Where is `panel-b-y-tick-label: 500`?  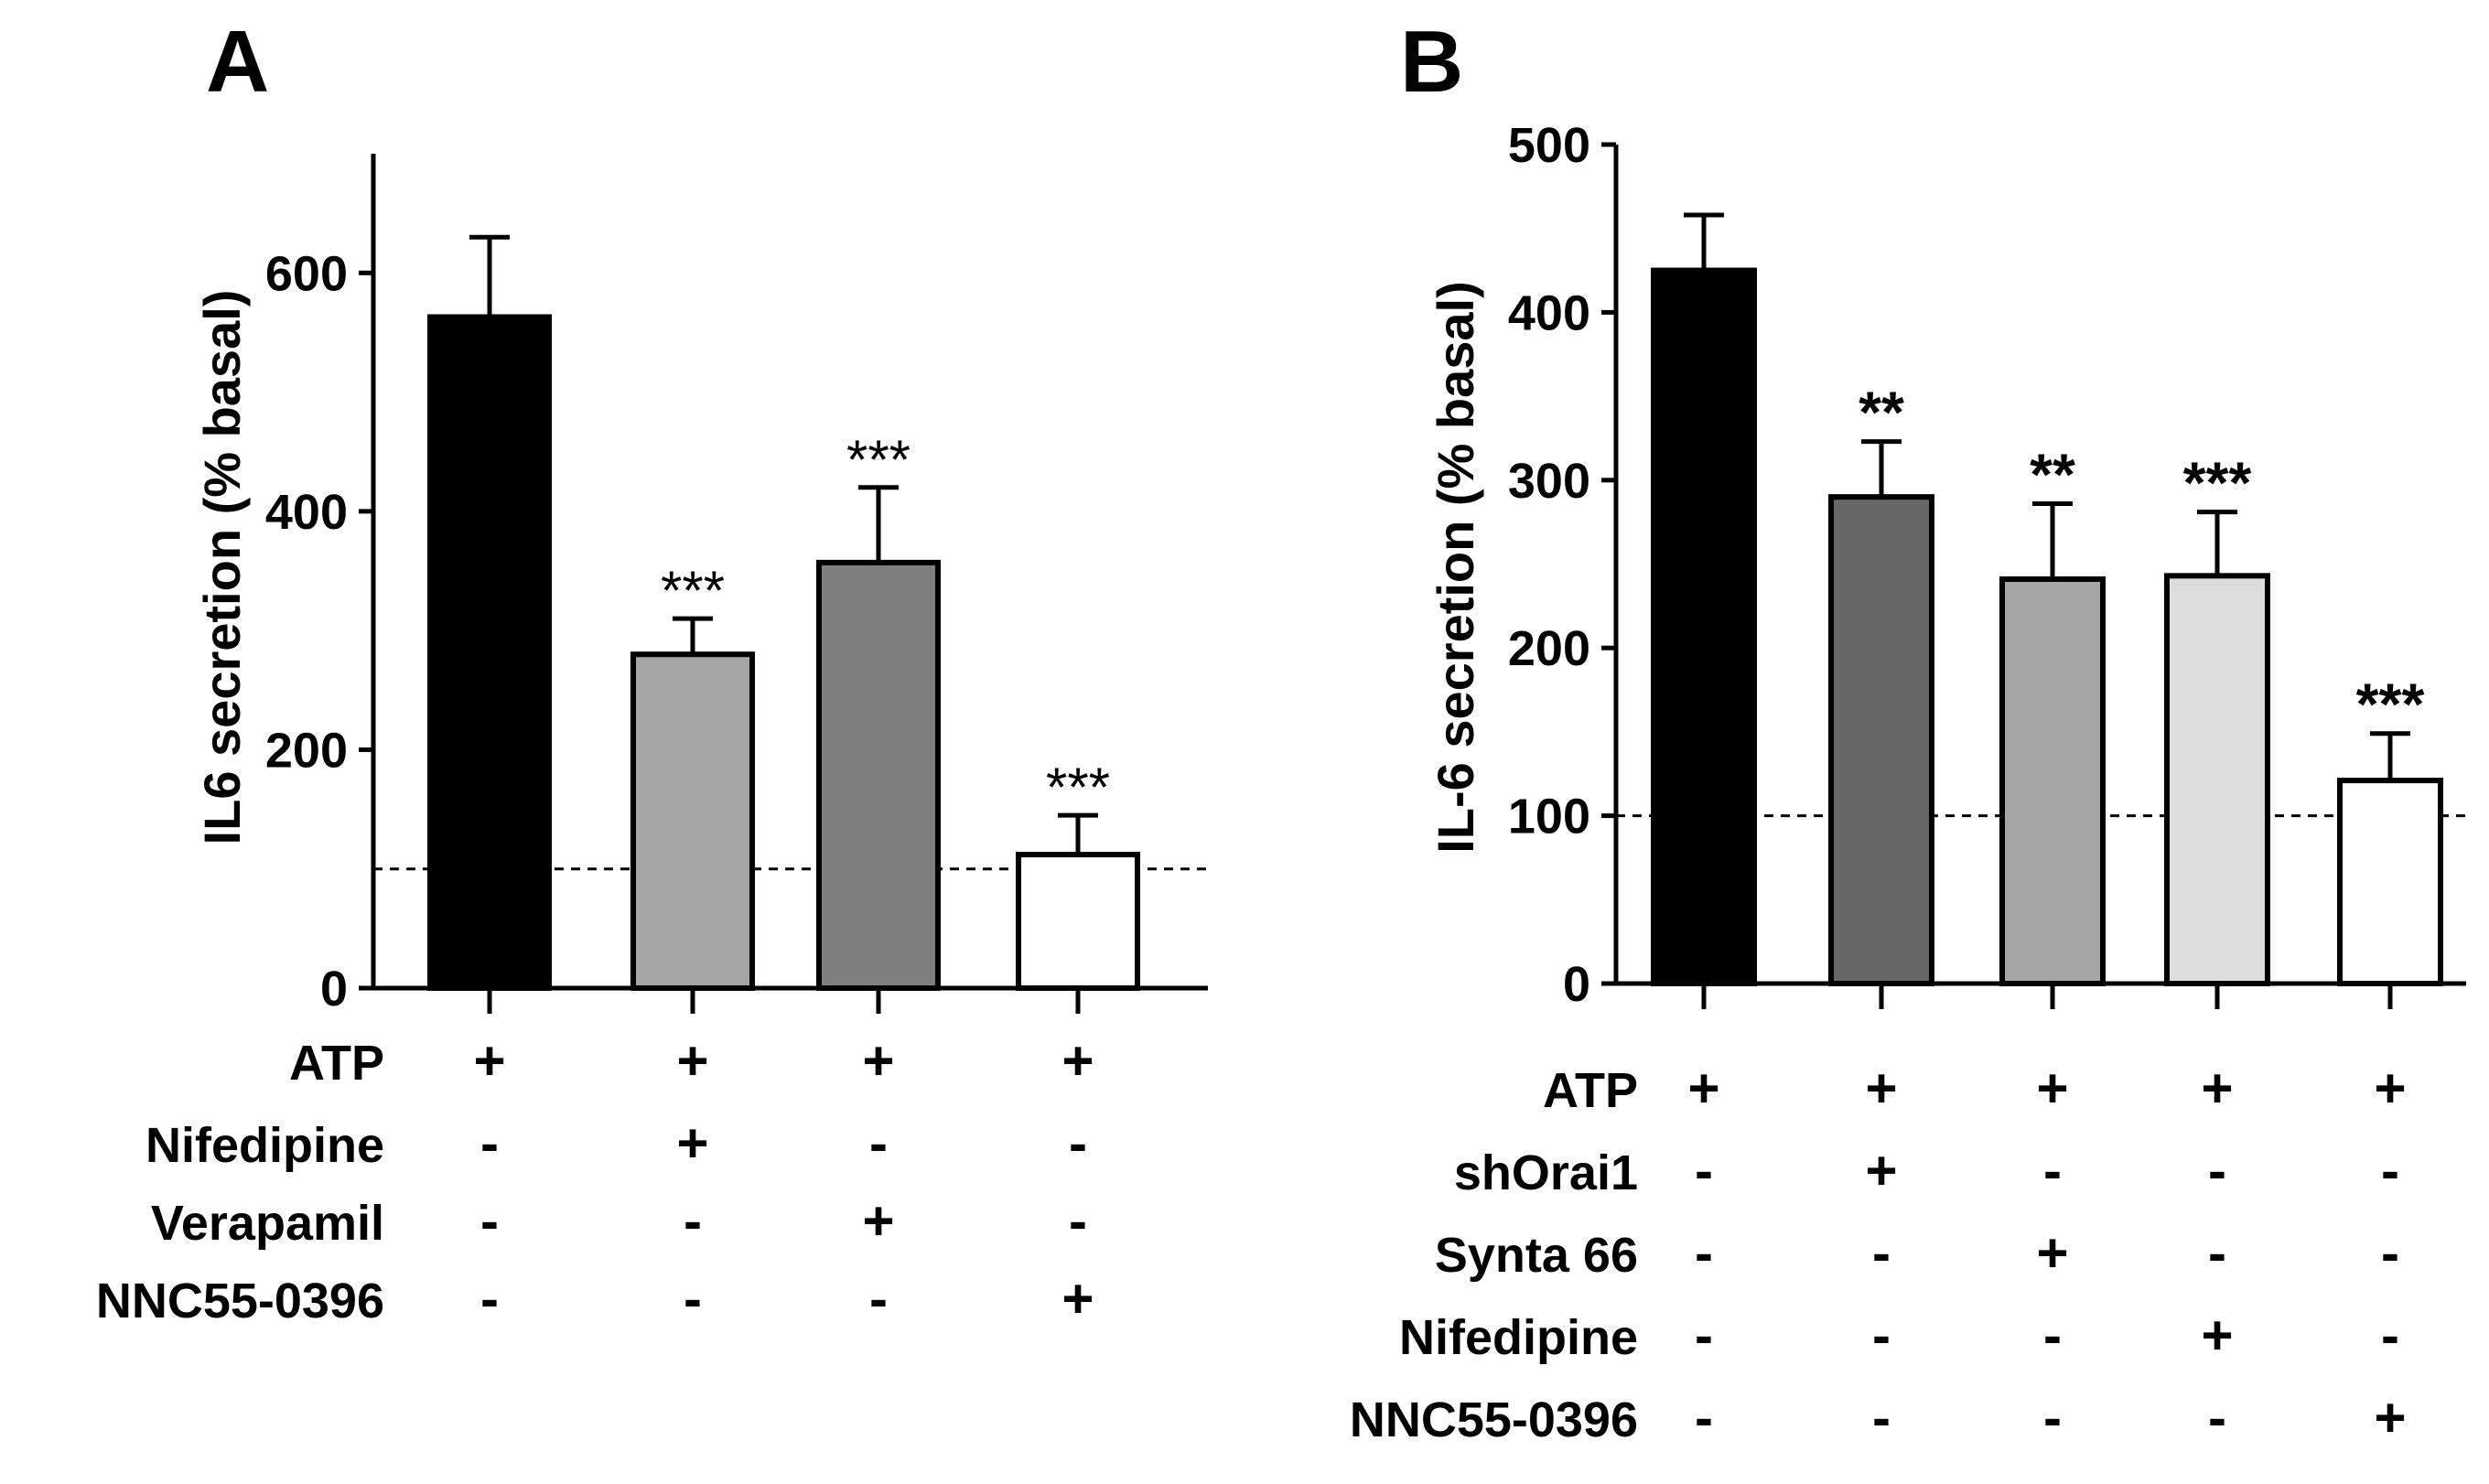 panel-b-y-tick-label: 500 is located at coordinates (1549, 145).